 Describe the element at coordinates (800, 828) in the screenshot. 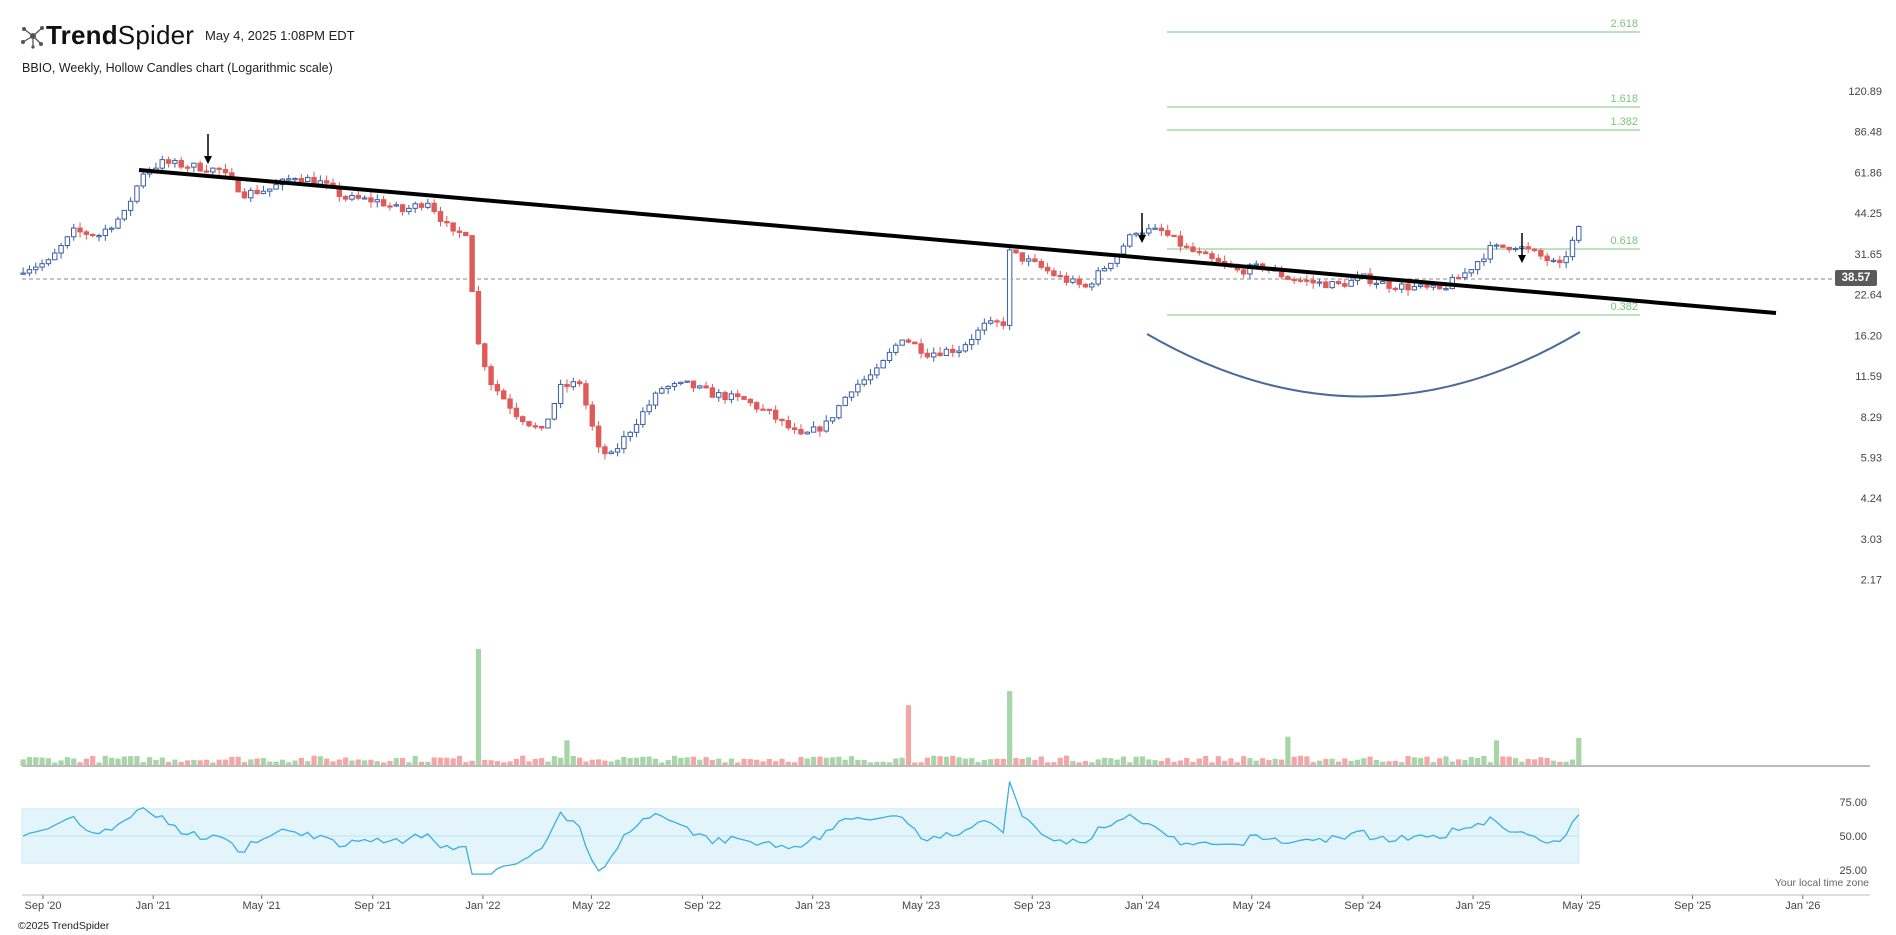

I see `rsi-panel` at that location.